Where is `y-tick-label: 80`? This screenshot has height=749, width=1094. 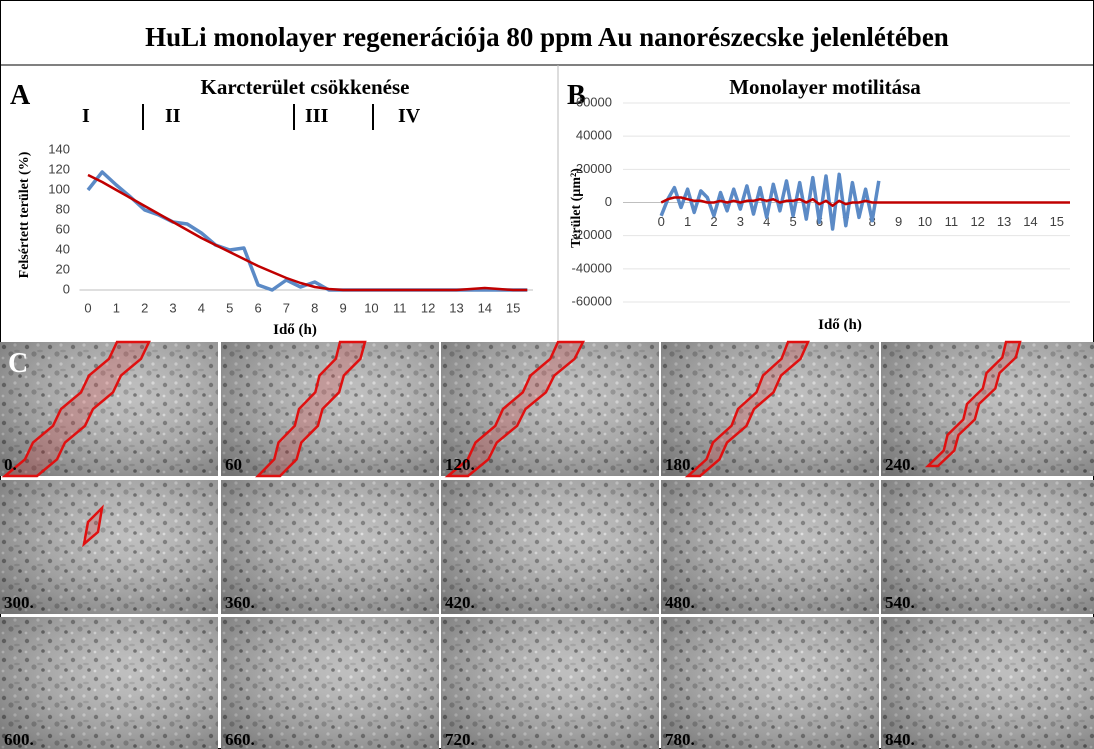
y-tick-label: 80 is located at coordinates (63, 208).